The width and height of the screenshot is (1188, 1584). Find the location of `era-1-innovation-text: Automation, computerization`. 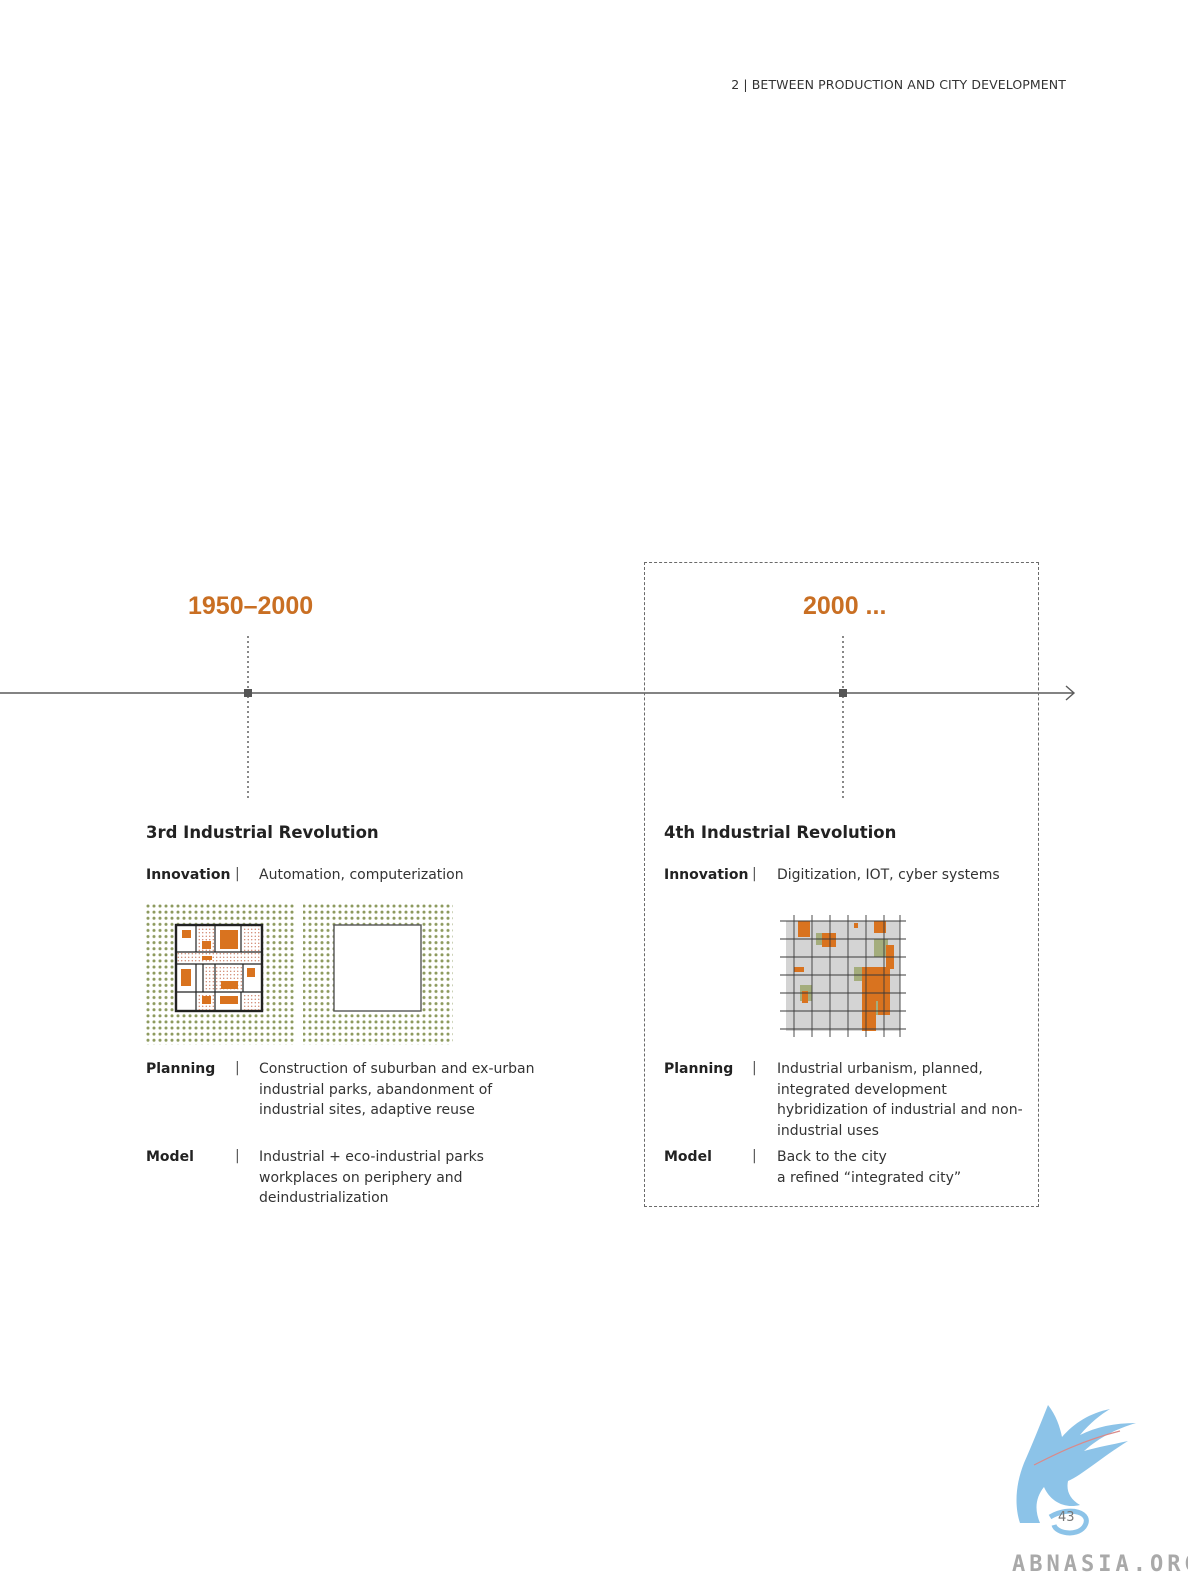

era-1-innovation-text: Automation, computerization is located at coordinates (361, 875).